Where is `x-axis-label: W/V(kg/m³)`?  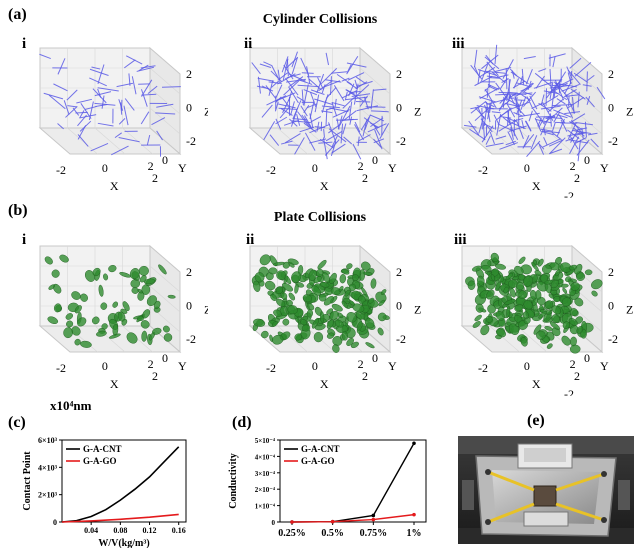 x-axis-label: W/V(kg/m³) is located at coordinates (123, 543).